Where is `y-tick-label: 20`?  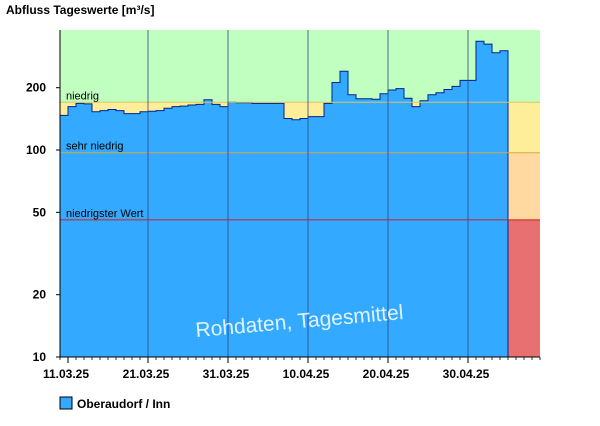 y-tick-label: 20 is located at coordinates (40, 295).